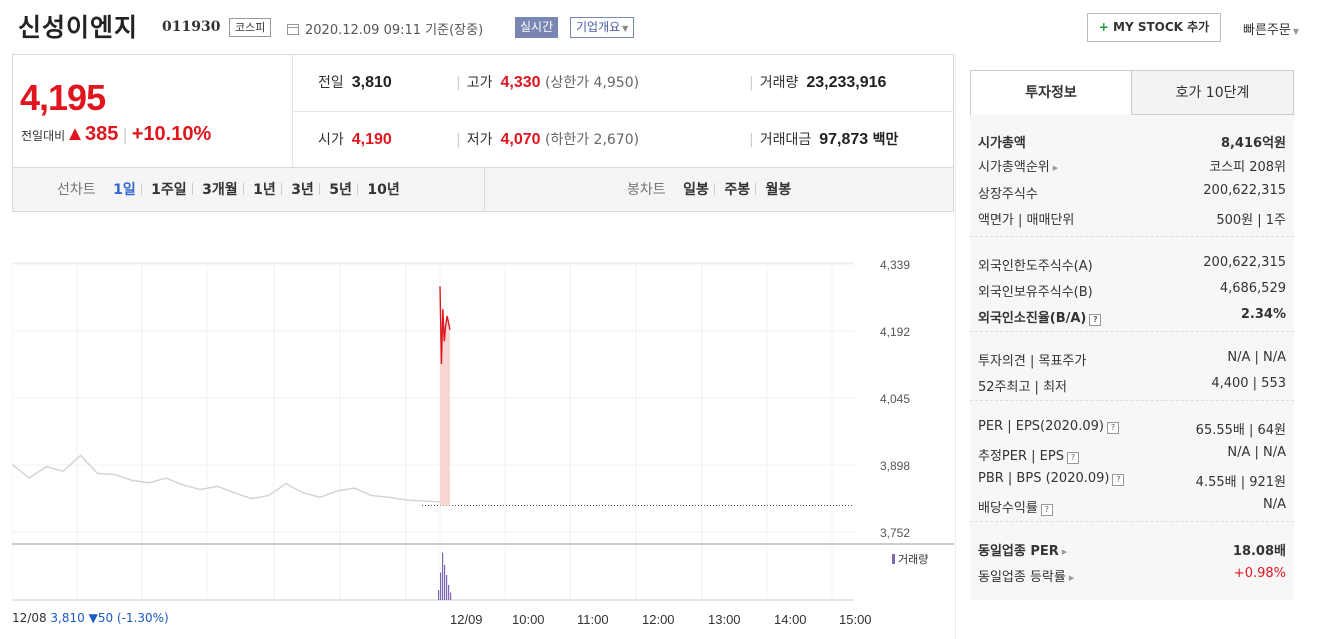  I want to click on change-label: 전일대비, so click(43, 136).